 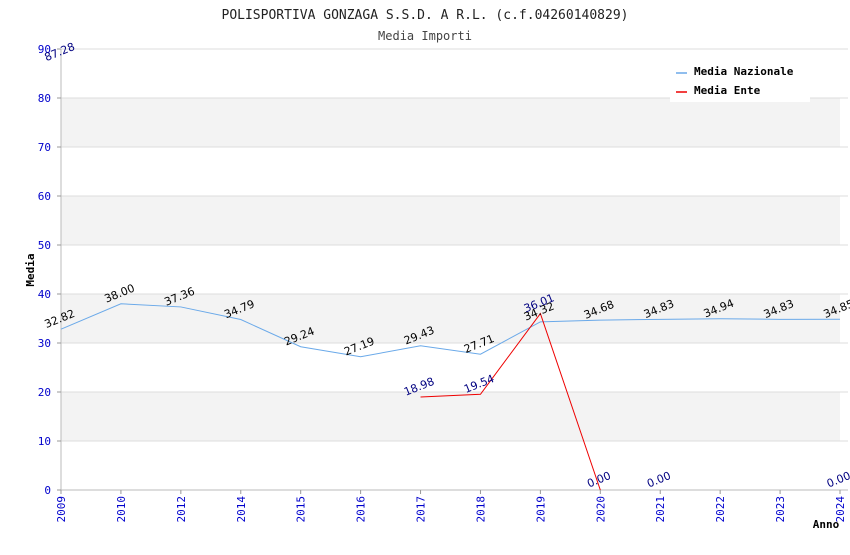 What do you see at coordinates (600, 509) in the screenshot?
I see `x-tick-label: 2020` at bounding box center [600, 509].